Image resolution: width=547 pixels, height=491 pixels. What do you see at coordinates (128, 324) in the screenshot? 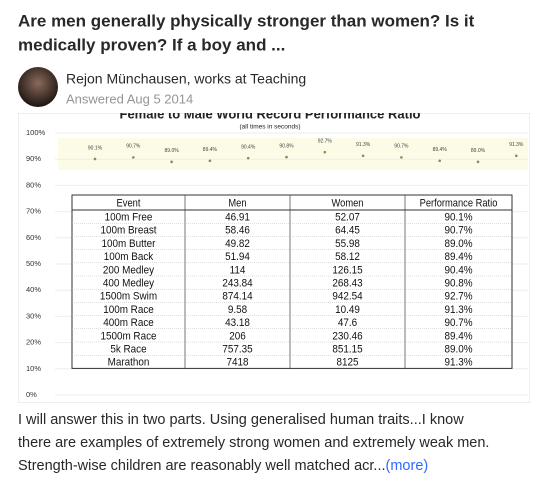
I see `table-cell: 400m Race` at bounding box center [128, 324].